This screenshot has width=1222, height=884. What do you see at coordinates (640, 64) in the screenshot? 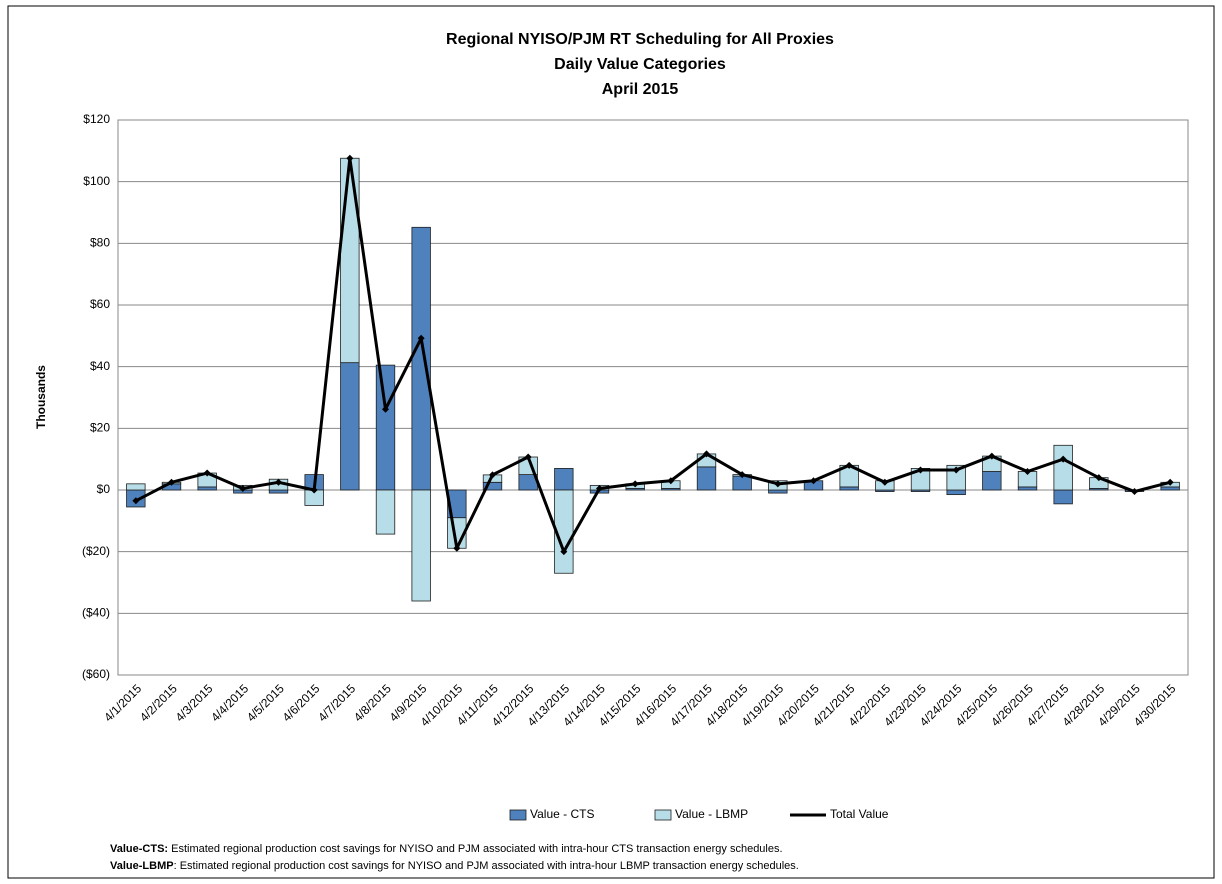
I see `chart-subtitle: Daily Value Categories` at bounding box center [640, 64].